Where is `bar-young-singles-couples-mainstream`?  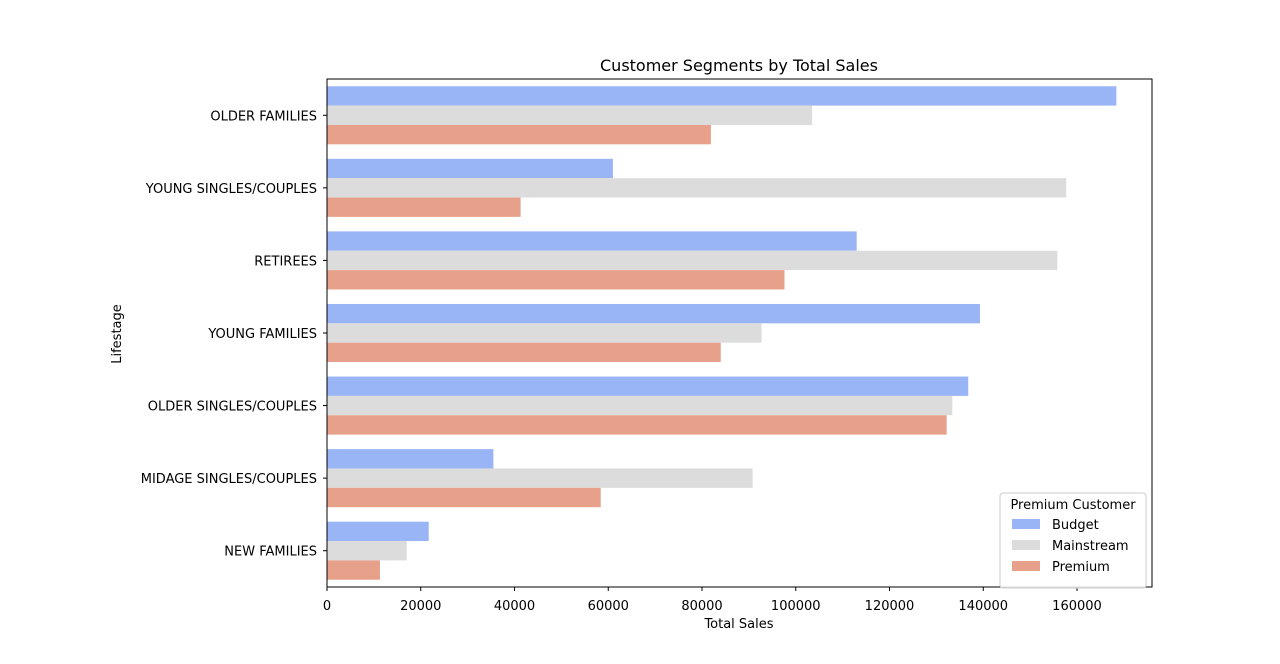
bar-young-singles-couples-mainstream is located at coordinates (697, 188).